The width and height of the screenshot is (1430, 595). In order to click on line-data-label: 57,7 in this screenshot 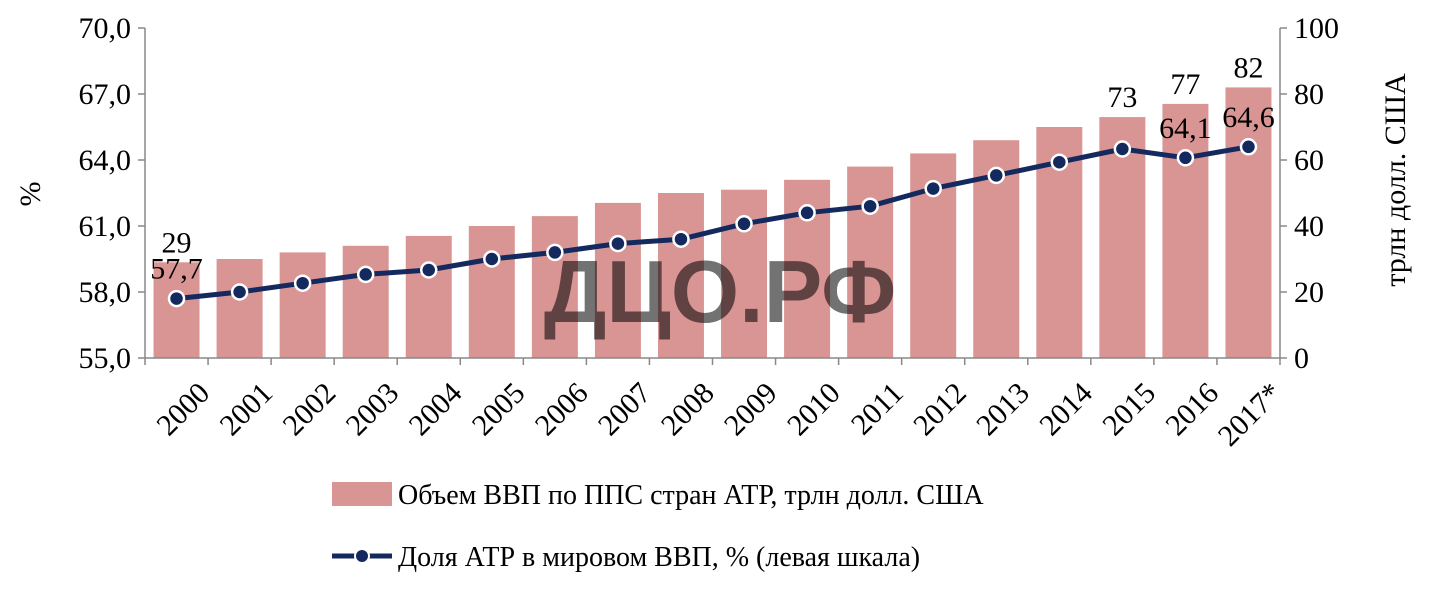, I will do `click(176, 269)`.